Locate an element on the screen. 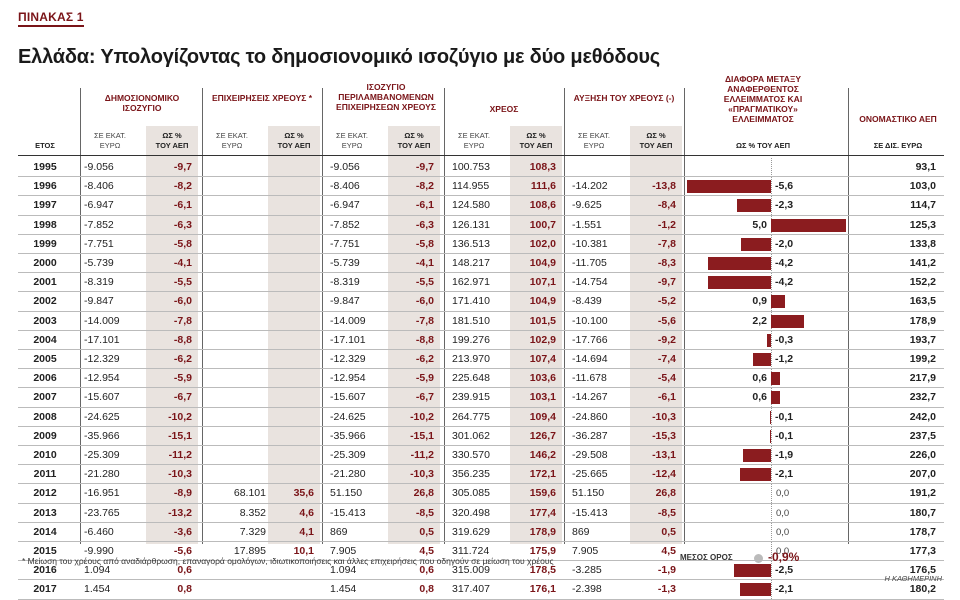 This screenshot has width=960, height=600. b-mil-cell: -9.056 is located at coordinates (345, 167).